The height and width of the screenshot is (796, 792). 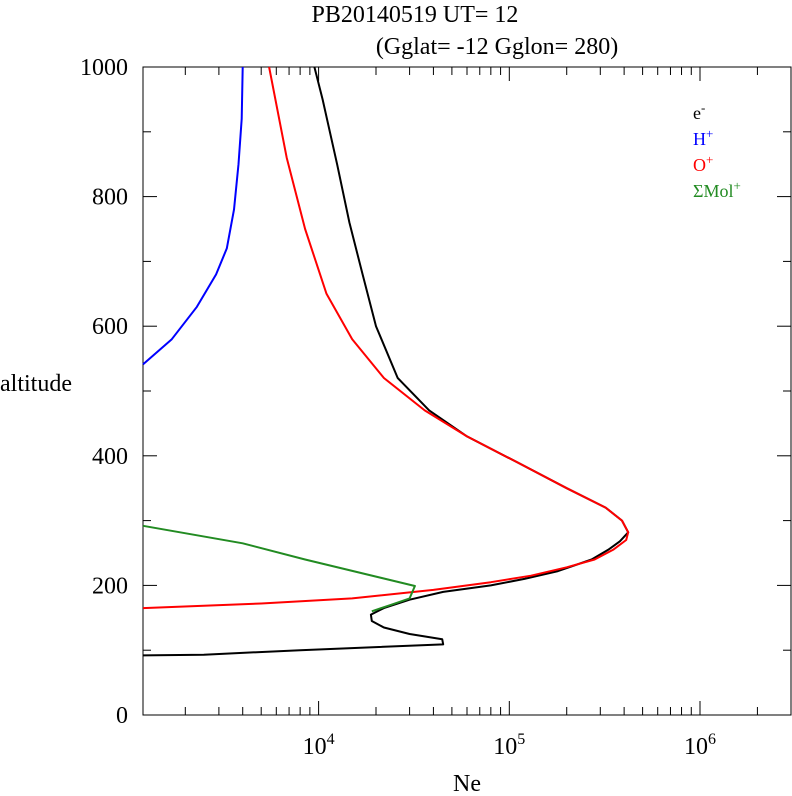 I want to click on y-tick-label: 0, so click(x=122, y=716).